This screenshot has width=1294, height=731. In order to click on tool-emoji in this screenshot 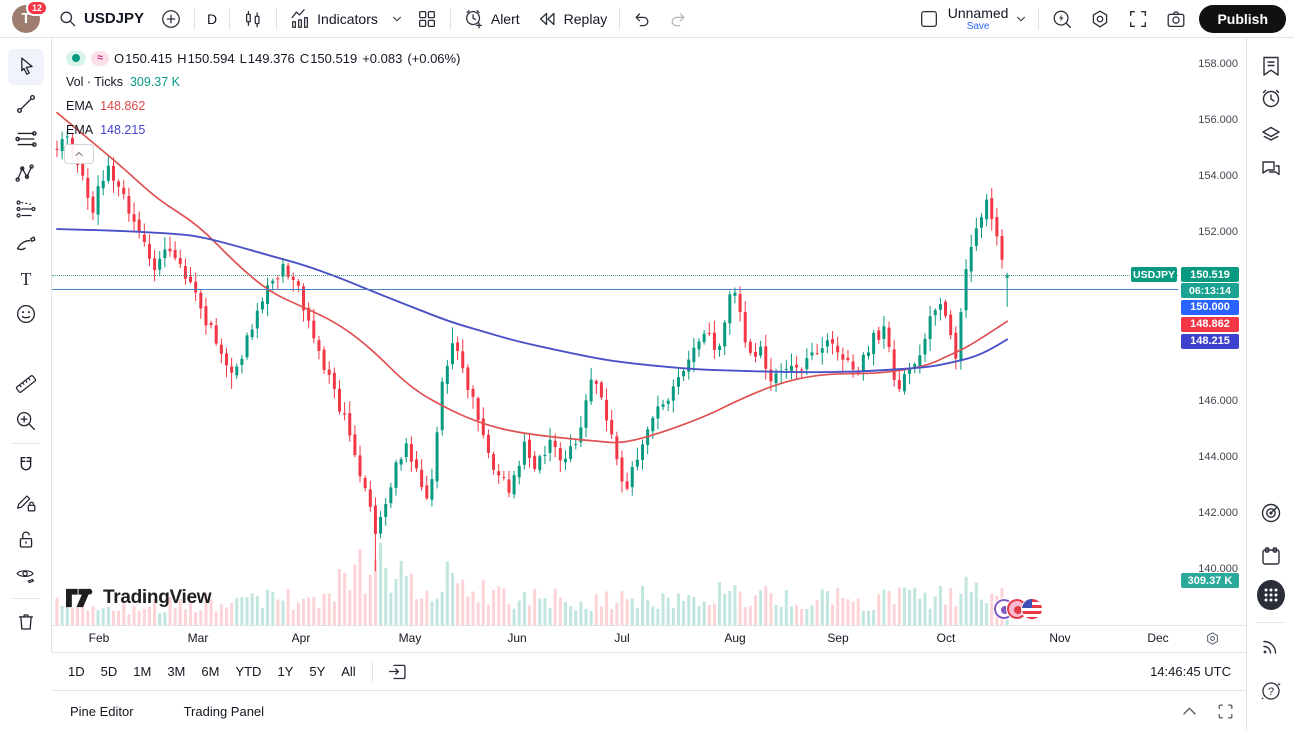, I will do `click(26, 314)`.